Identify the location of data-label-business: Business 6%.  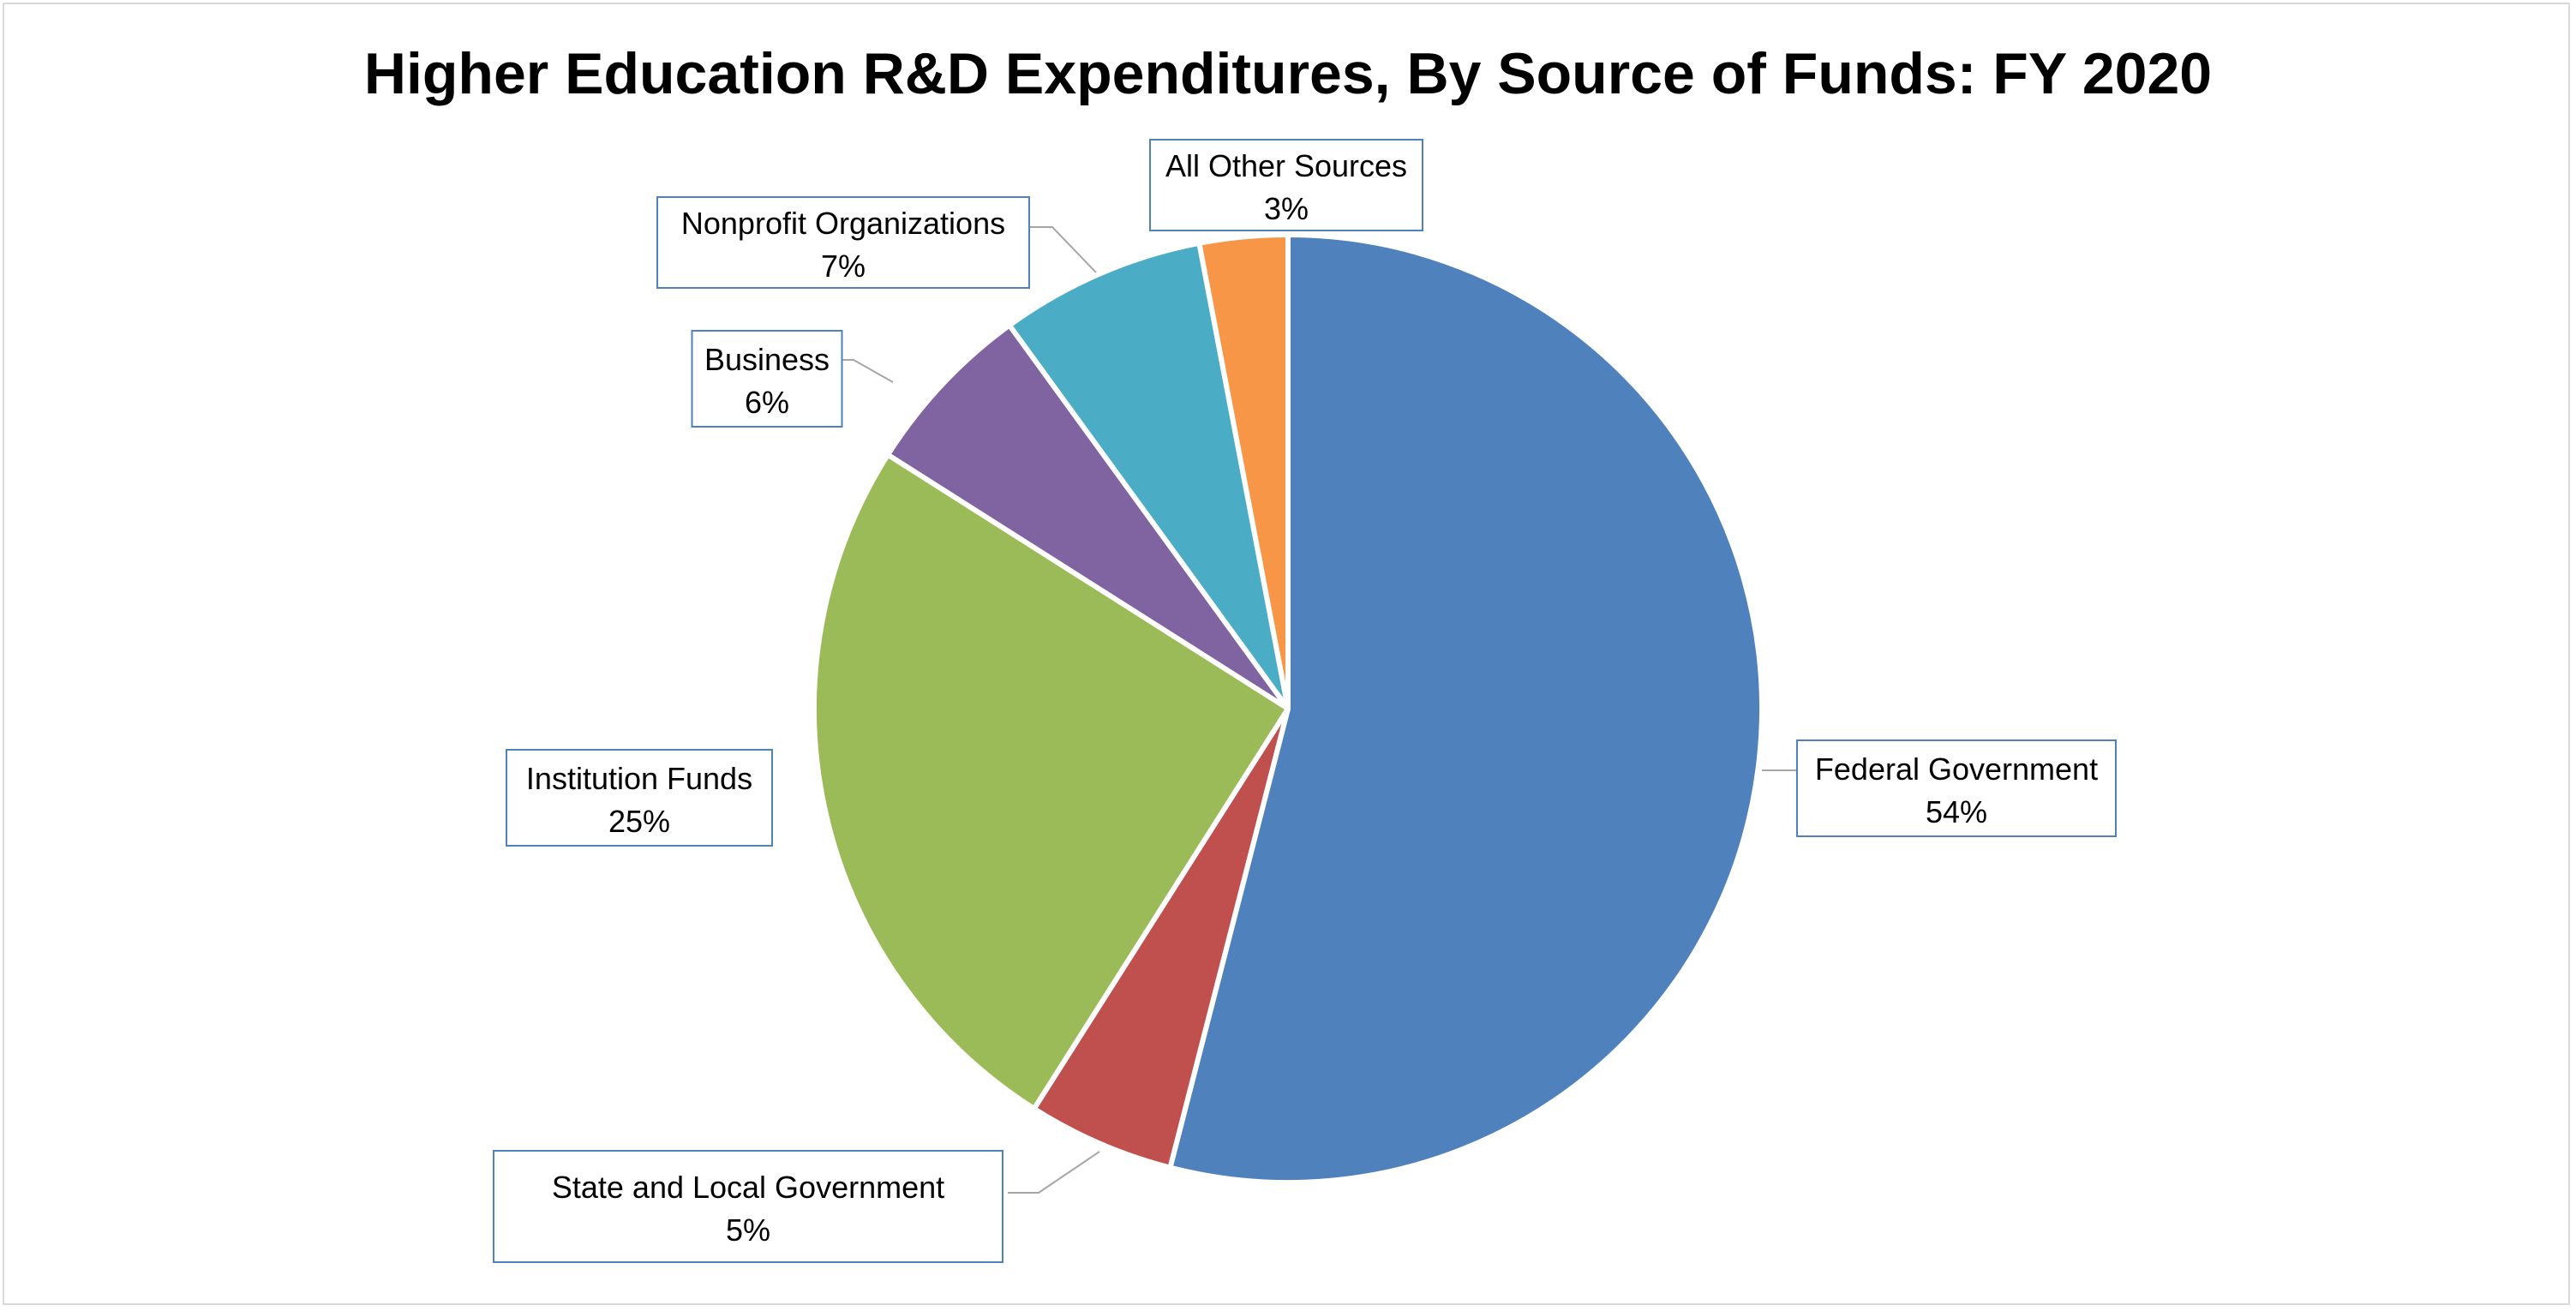
(767, 379).